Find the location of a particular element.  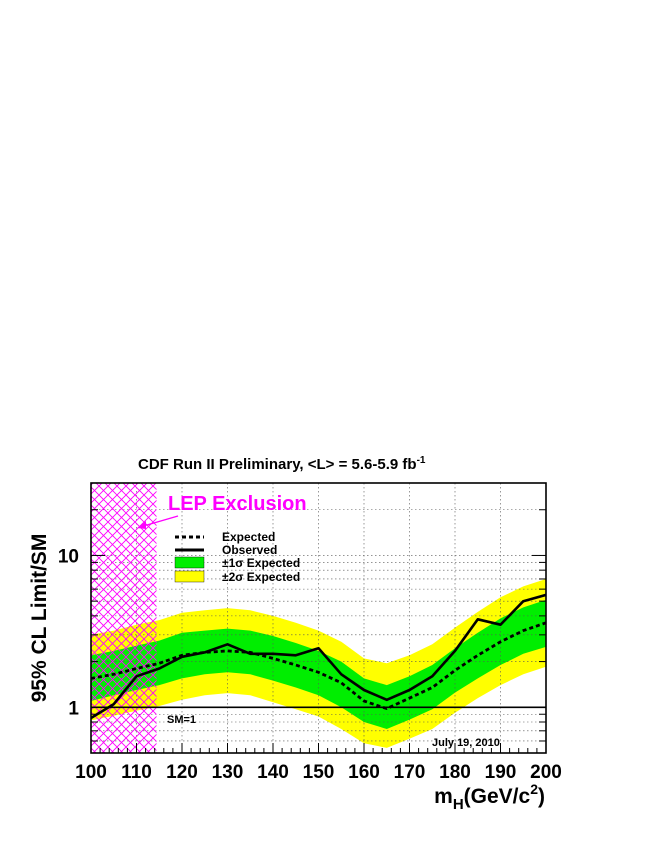

x-tick-label: 110 is located at coordinates (136, 772).